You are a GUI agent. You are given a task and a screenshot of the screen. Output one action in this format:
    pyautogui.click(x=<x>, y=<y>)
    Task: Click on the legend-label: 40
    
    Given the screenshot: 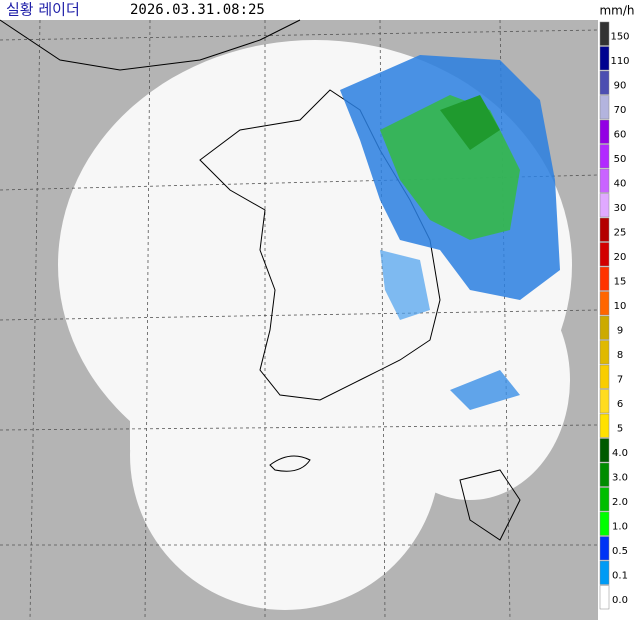 What is the action you would take?
    pyautogui.click(x=620, y=183)
    